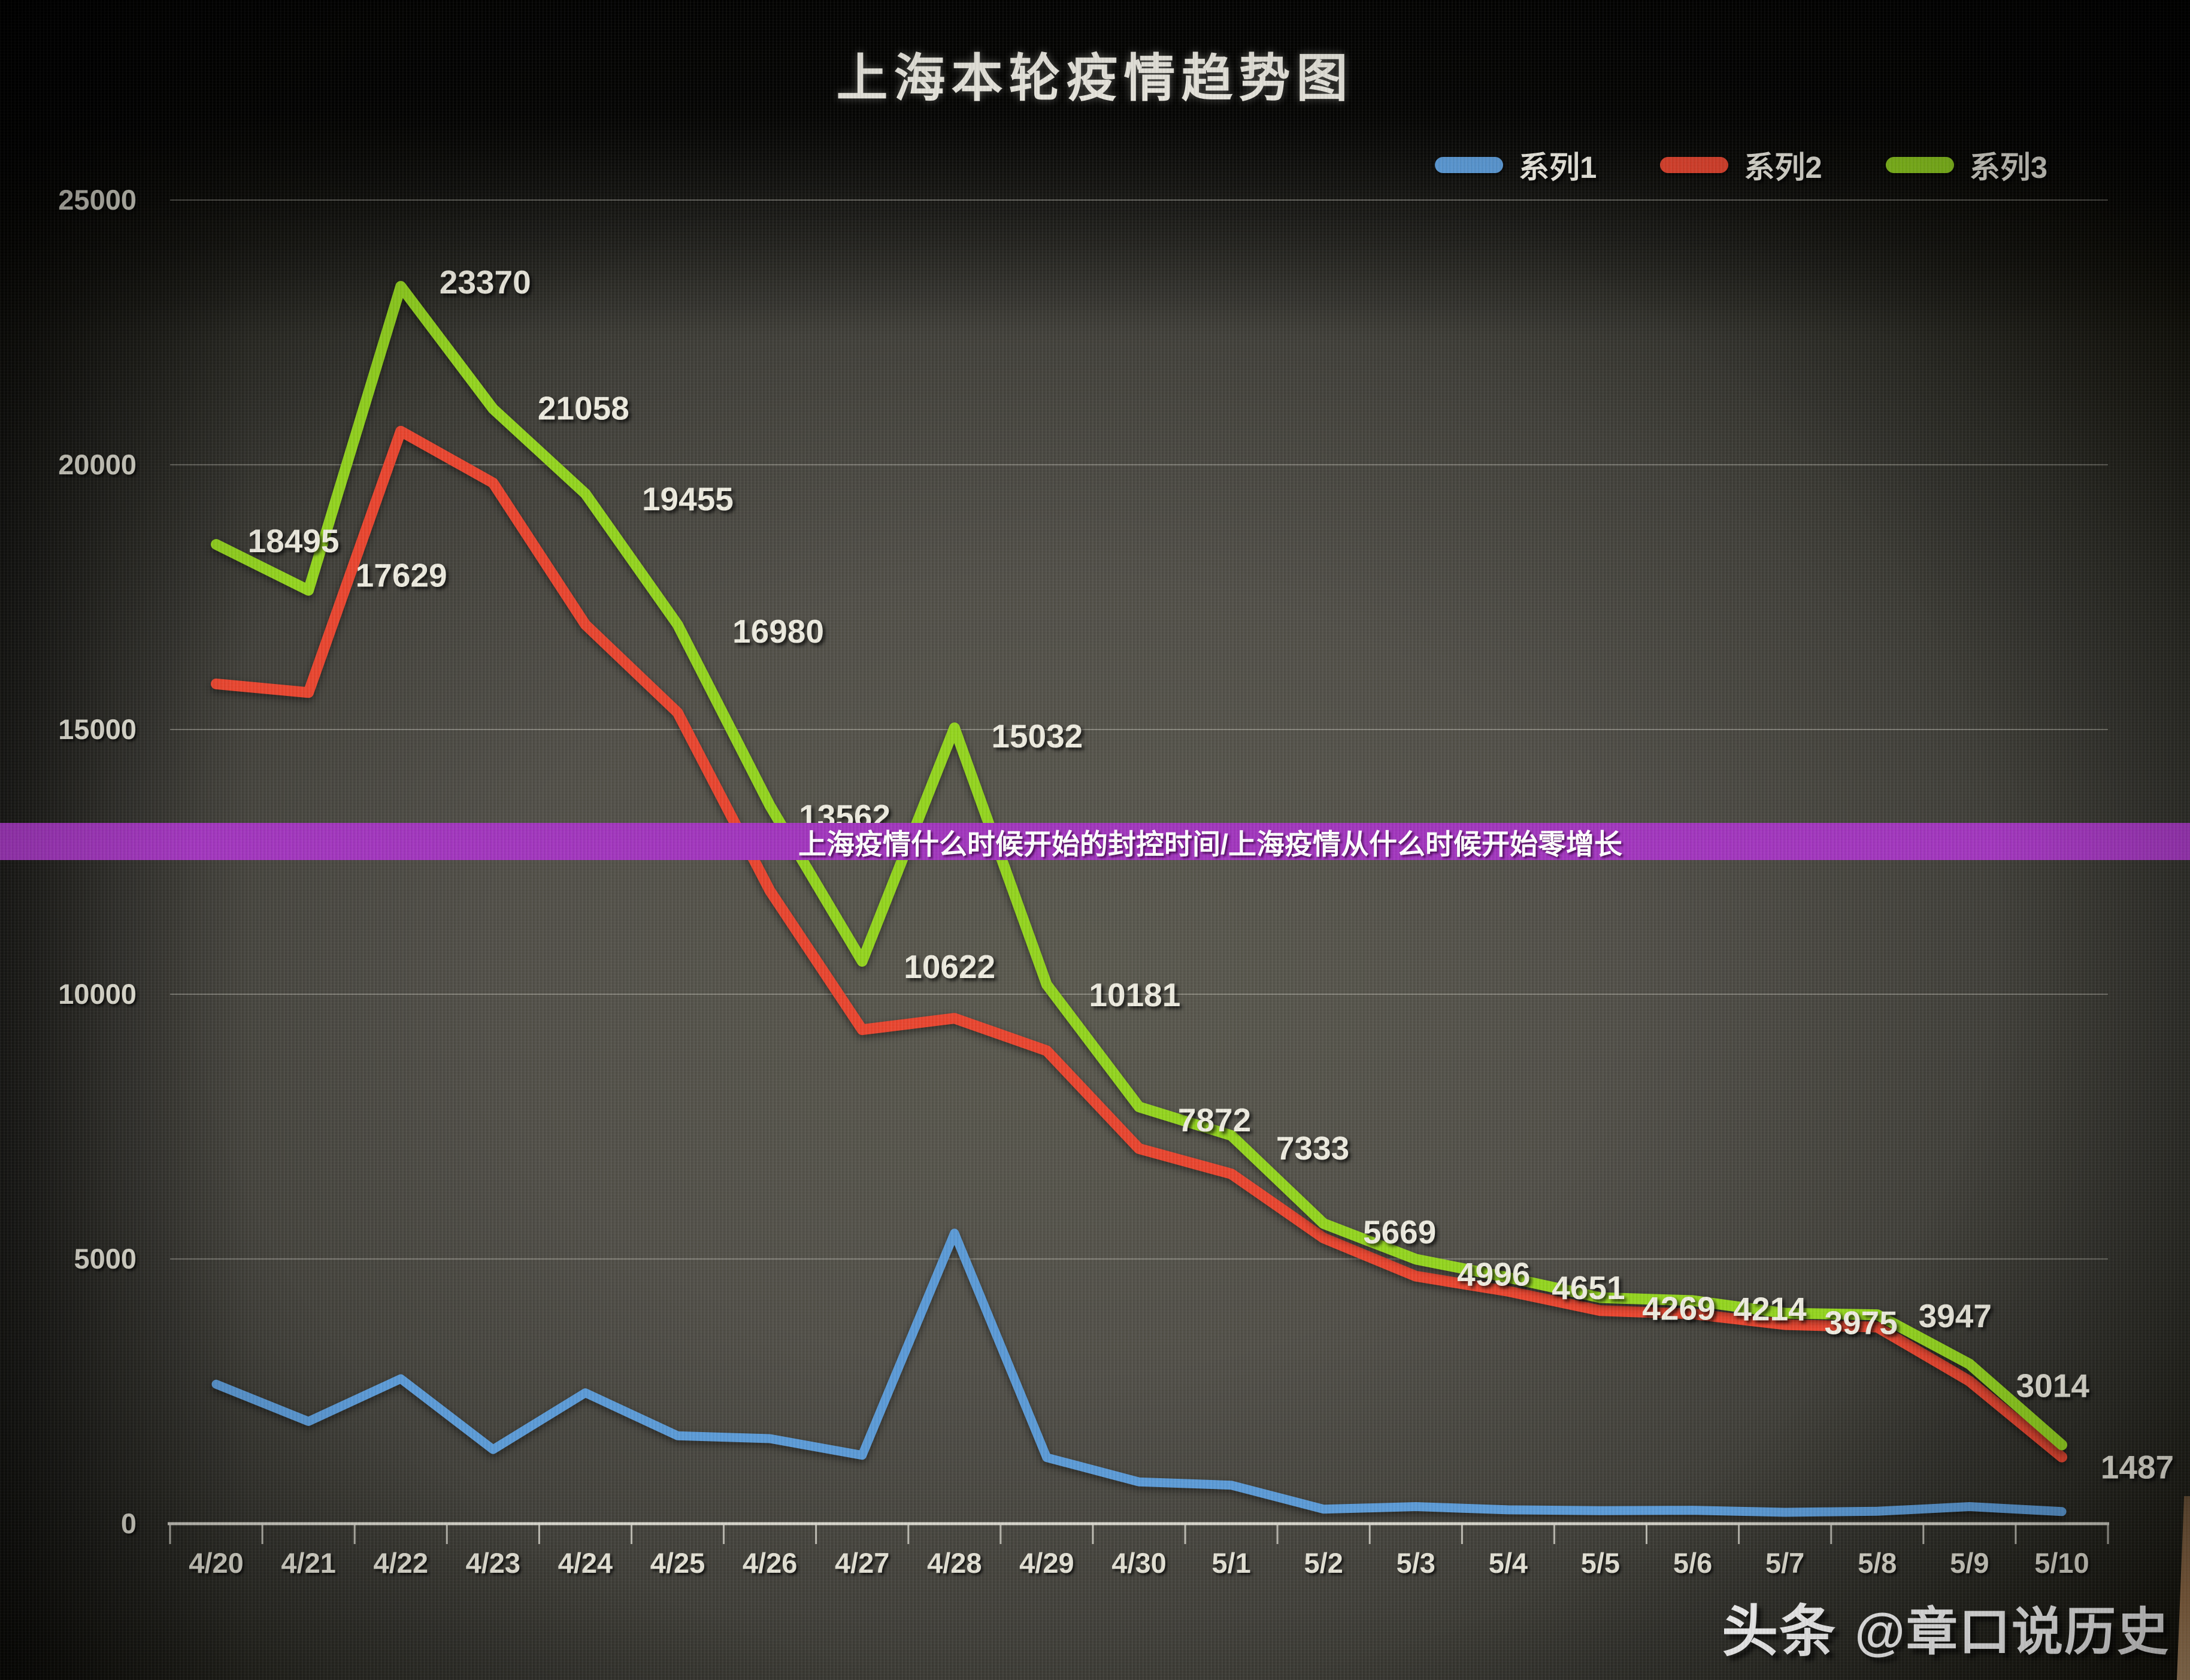 The image size is (2190, 1680). Describe the element at coordinates (1210, 844) in the screenshot. I see `headline-banner-text: 上海疫情什么时候开始的封控时间/上海疫情从什么时候开始零增长` at that location.